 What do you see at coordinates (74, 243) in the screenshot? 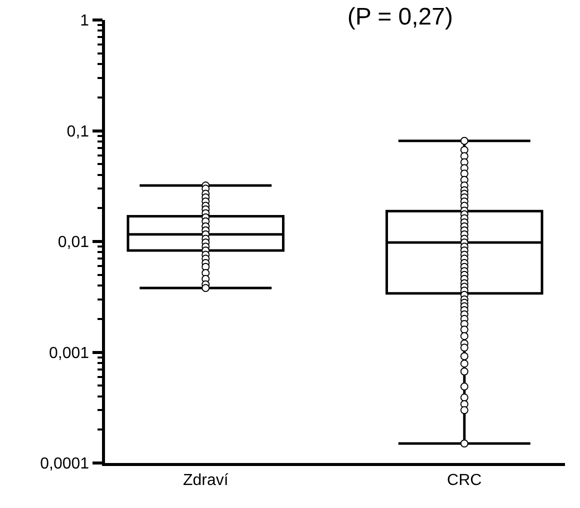
I see `y-tick-label: 0,01` at bounding box center [74, 243].